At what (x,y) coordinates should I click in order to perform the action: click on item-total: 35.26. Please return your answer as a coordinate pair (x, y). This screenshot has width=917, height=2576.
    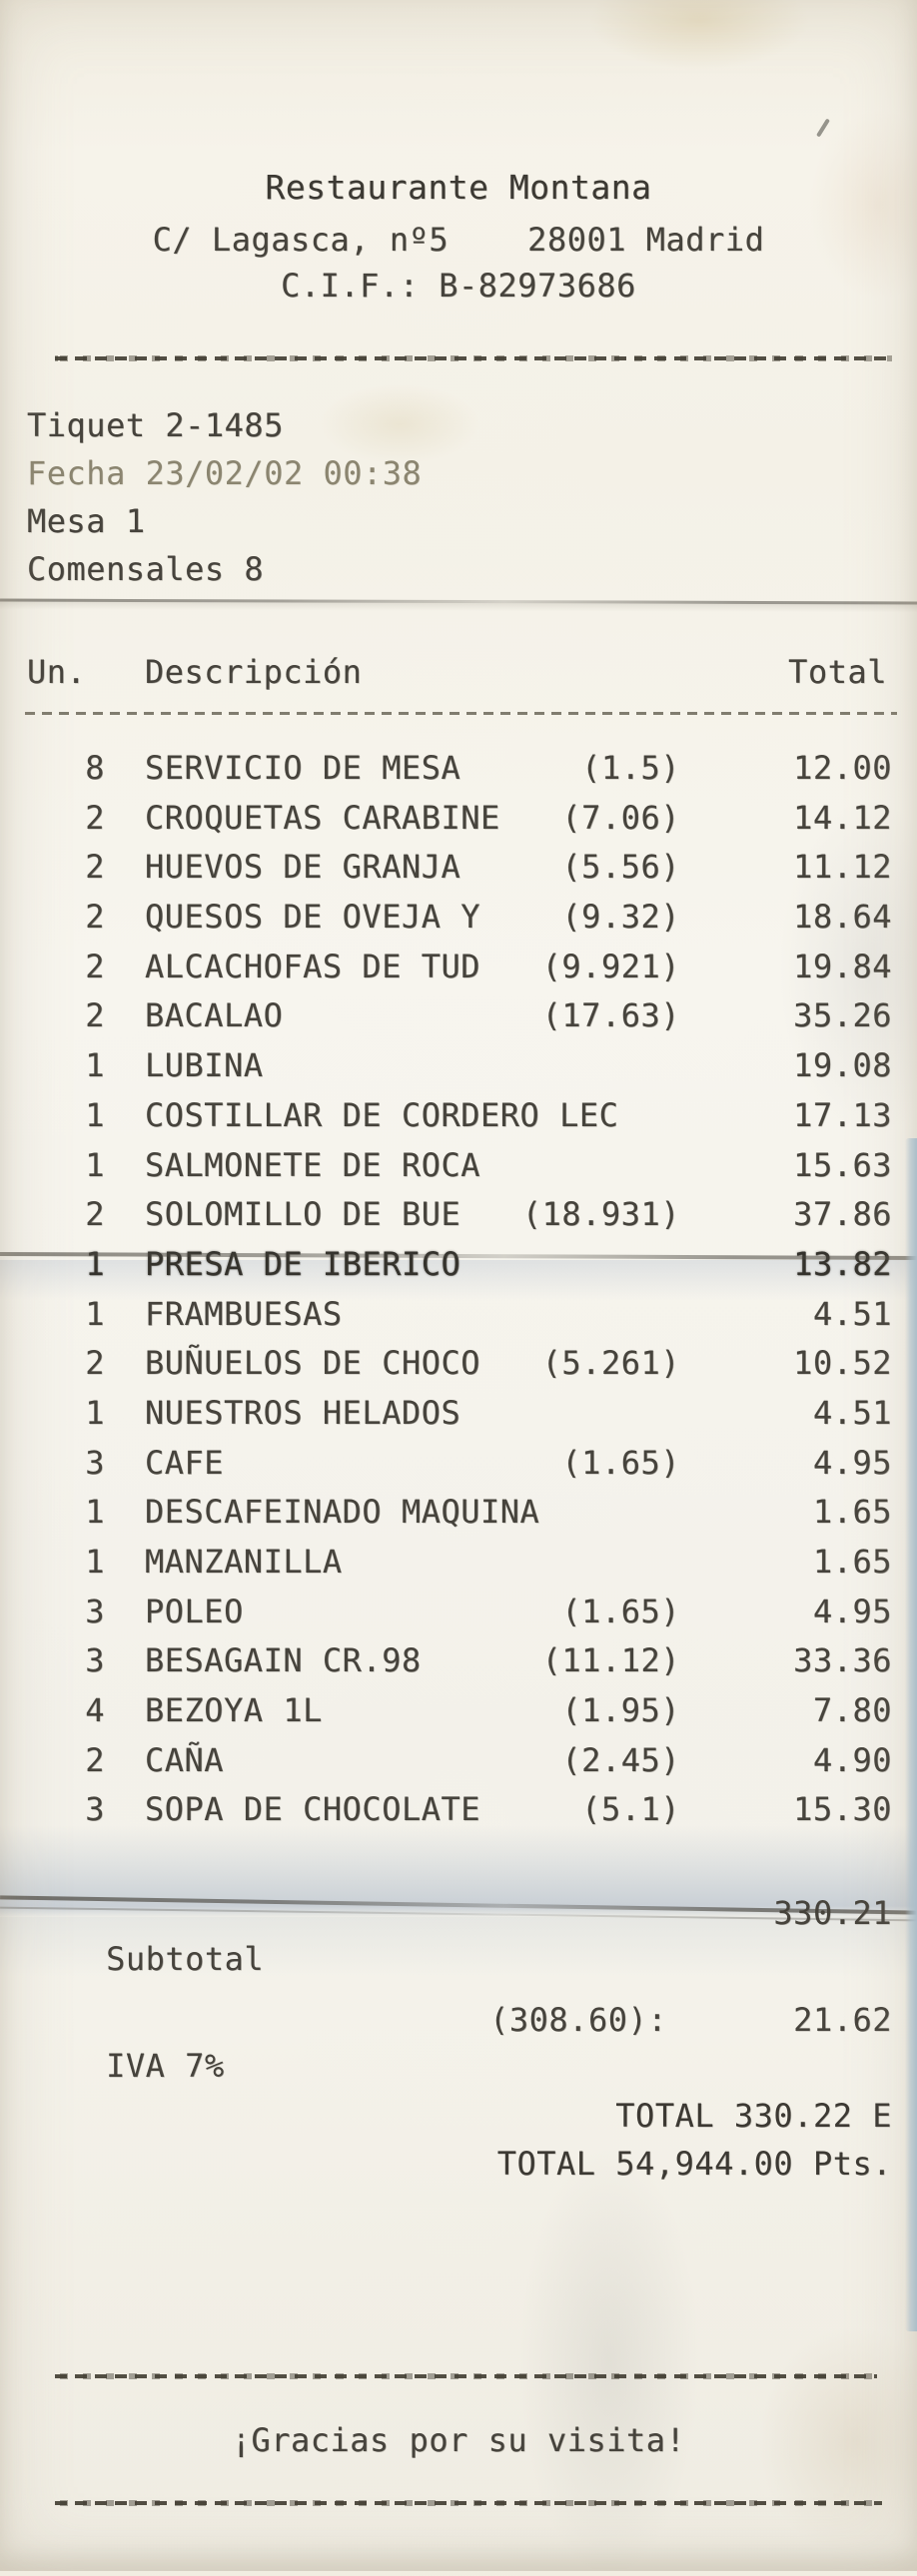
    Looking at the image, I should click on (842, 1015).